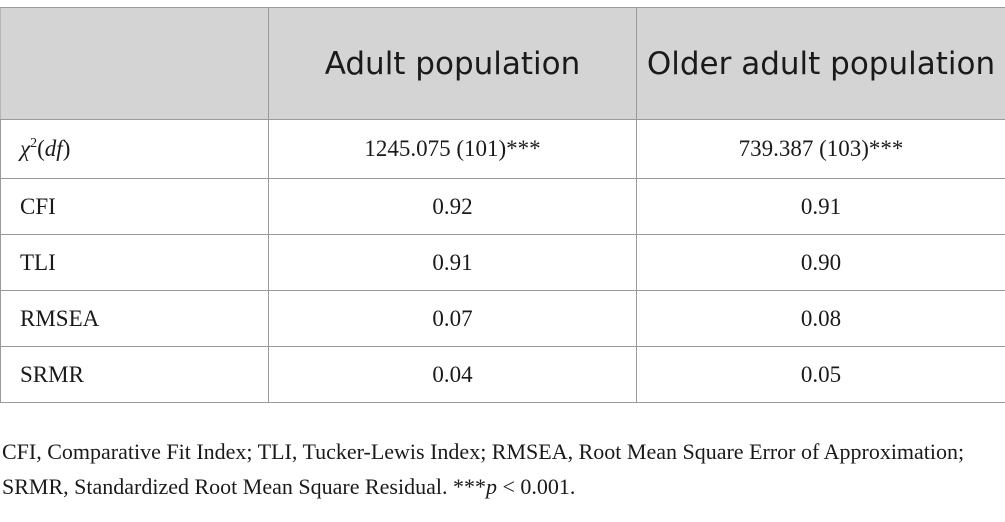 This screenshot has width=1005, height=522. I want to click on cell-adult-rmsea: 0.07, so click(452, 318).